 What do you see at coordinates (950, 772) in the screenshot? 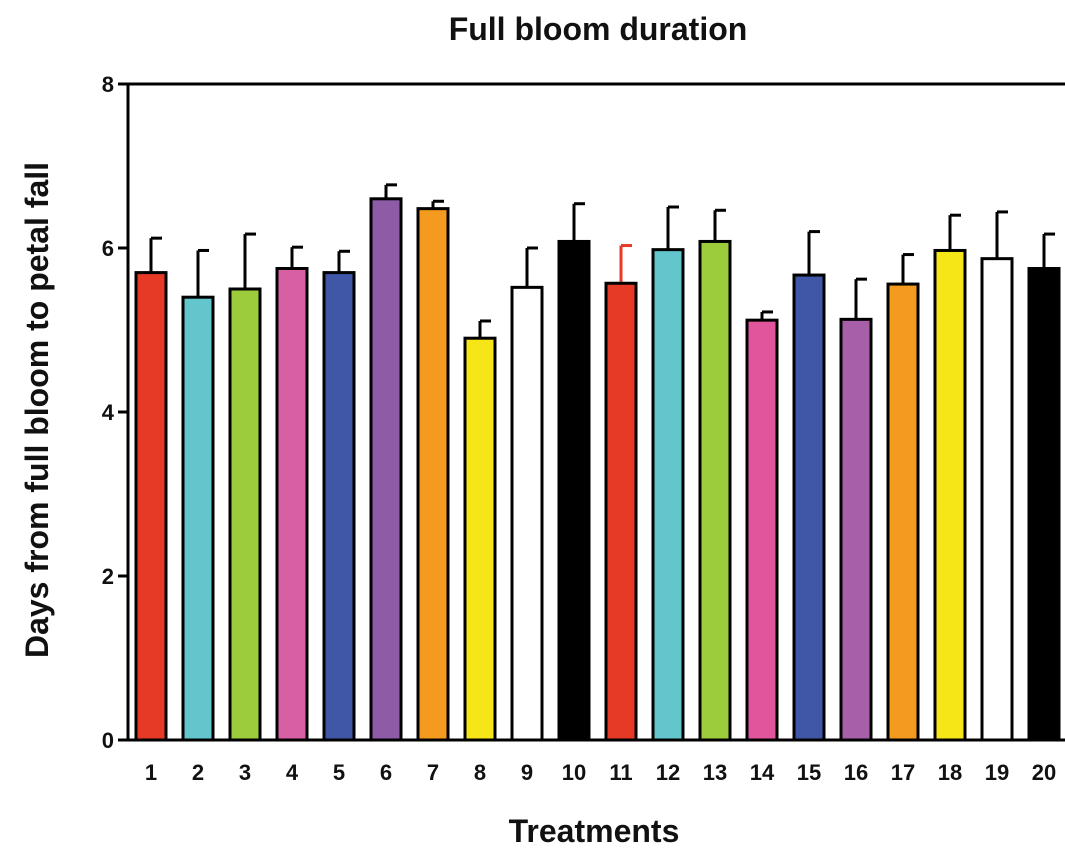
I see `x-tick-label: 18` at bounding box center [950, 772].